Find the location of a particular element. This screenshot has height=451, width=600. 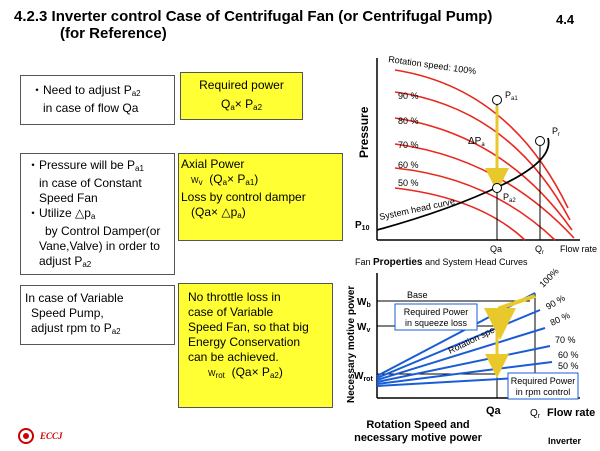

base-label: Base is located at coordinates (417, 295).